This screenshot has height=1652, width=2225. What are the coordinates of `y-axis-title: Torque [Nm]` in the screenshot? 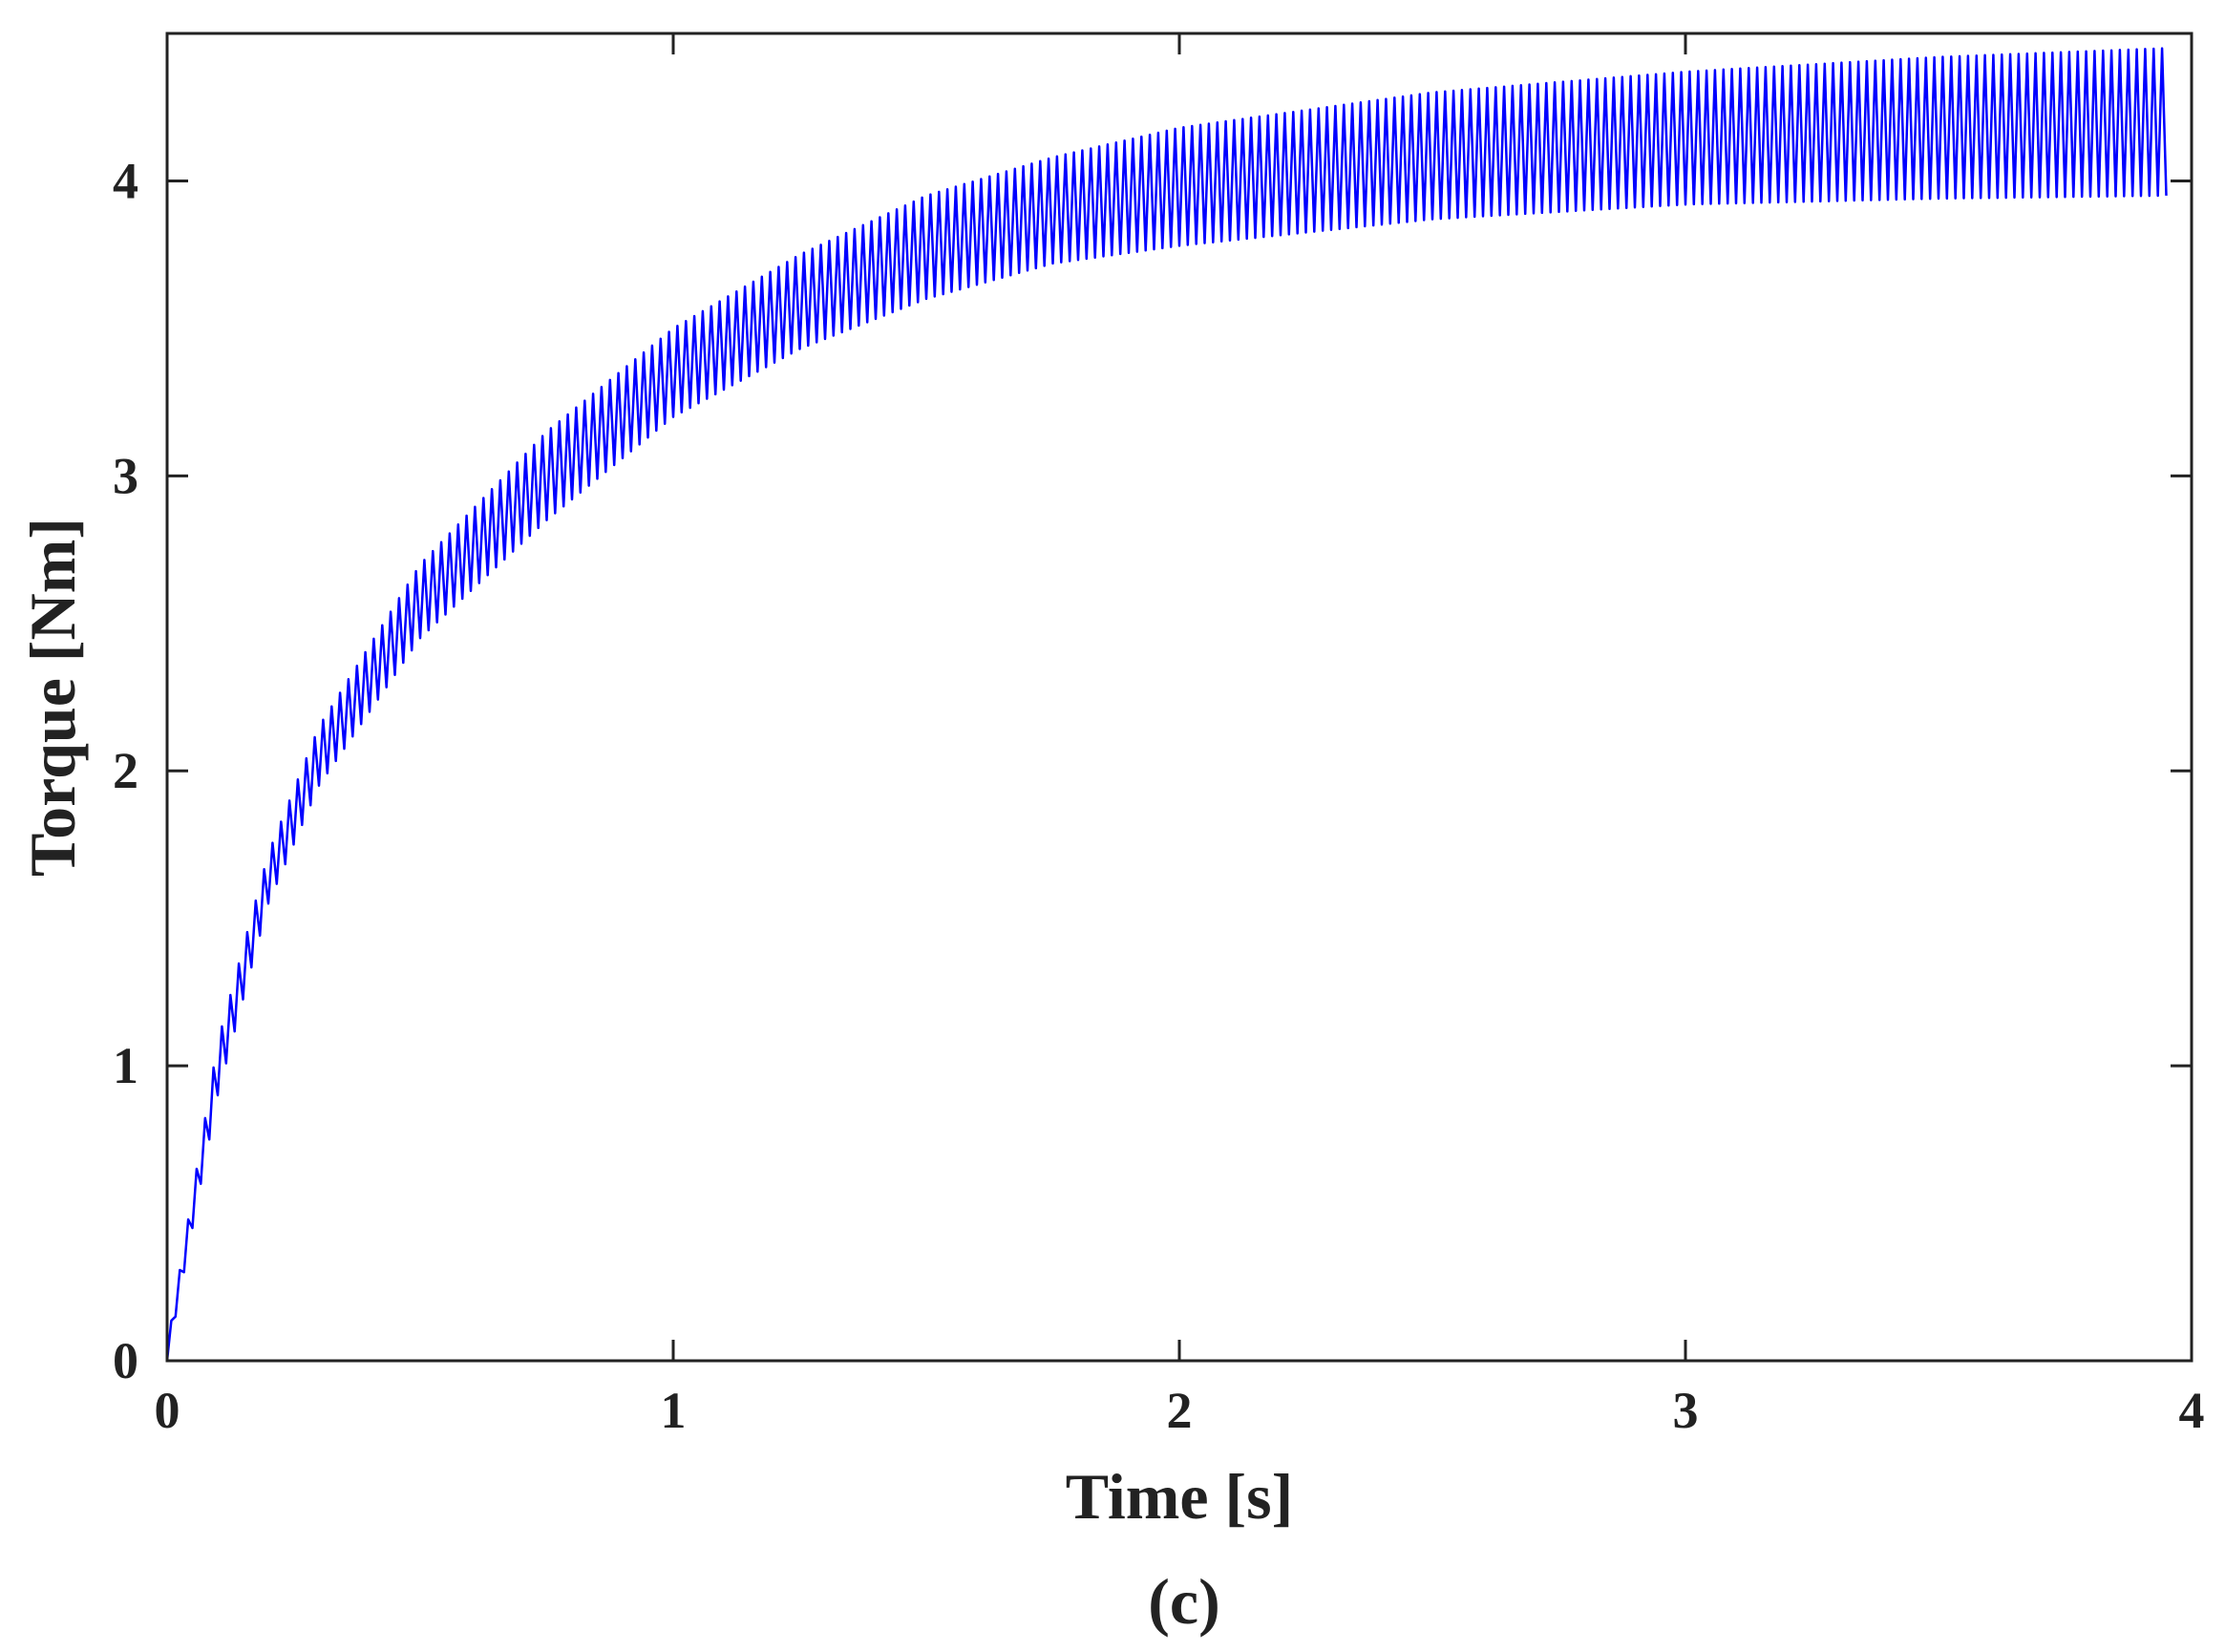 It's located at (52, 697).